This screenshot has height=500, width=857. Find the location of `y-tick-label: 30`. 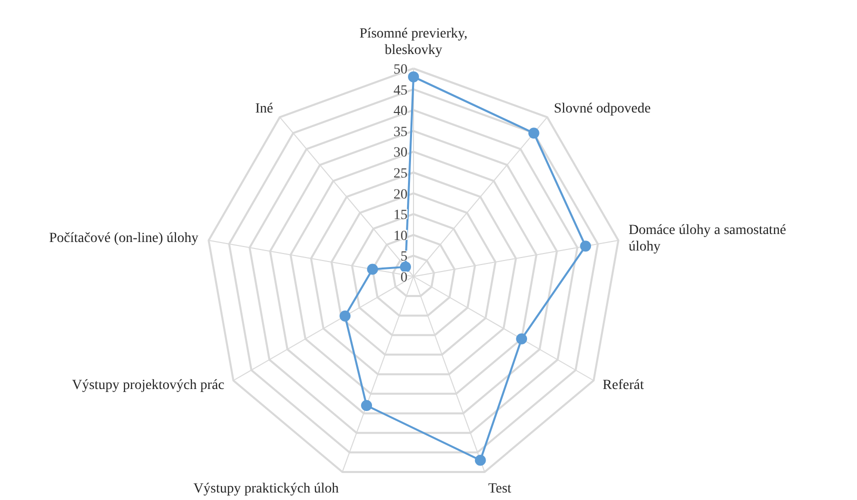

y-tick-label: 30 is located at coordinates (401, 153).